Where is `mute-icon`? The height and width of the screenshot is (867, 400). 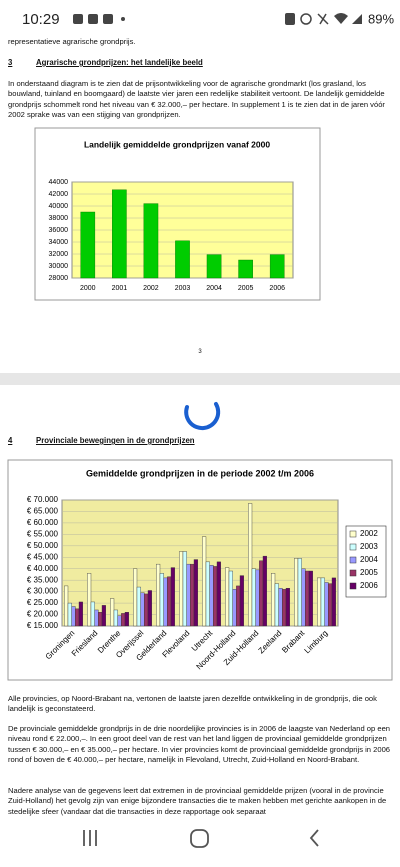 mute-icon is located at coordinates (323, 19).